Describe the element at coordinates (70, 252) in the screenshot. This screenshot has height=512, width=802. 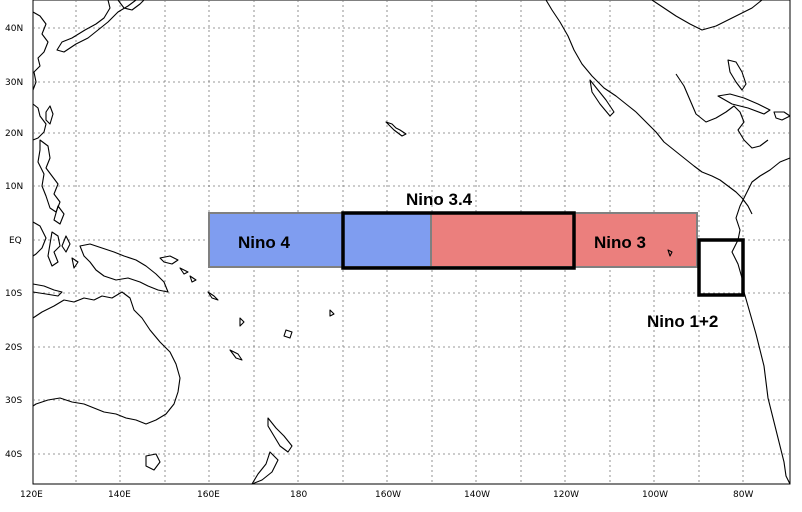
I see `maluku-islands` at that location.